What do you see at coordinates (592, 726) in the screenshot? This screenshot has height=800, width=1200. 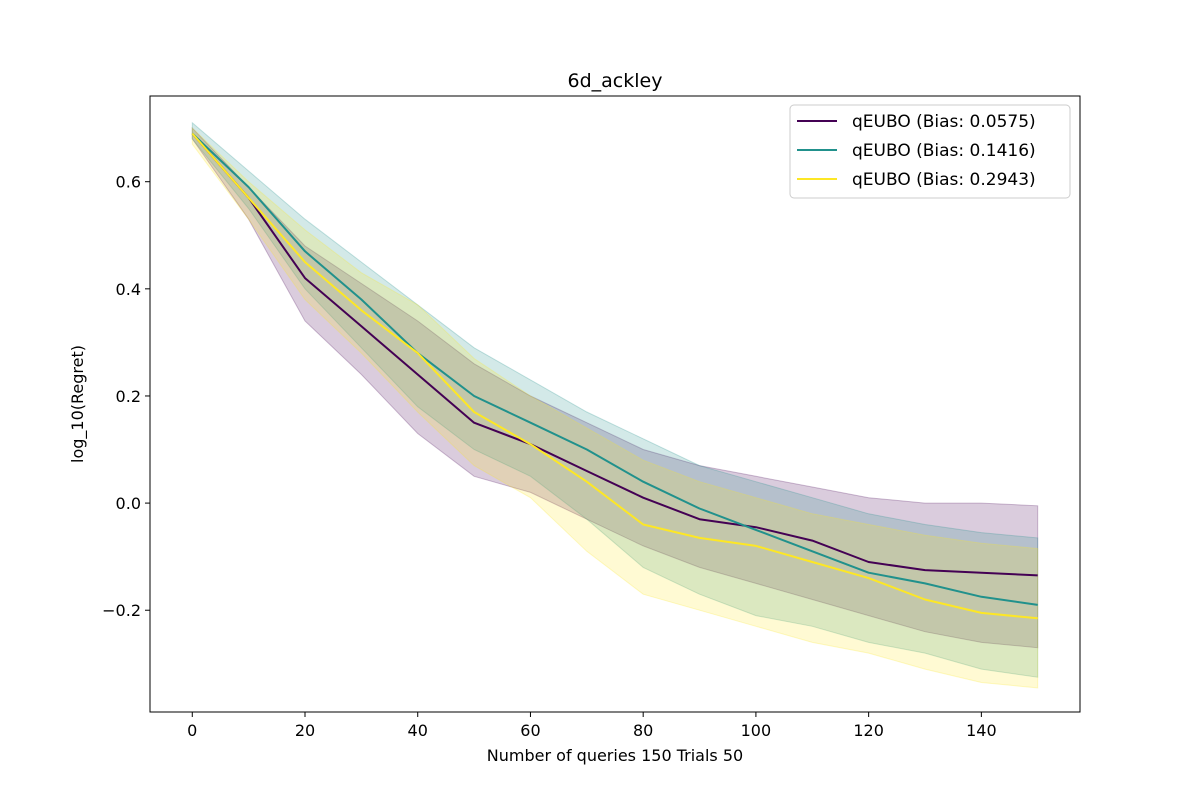 I see `x-axis: 0 20 40 60 80 100 120 140` at bounding box center [592, 726].